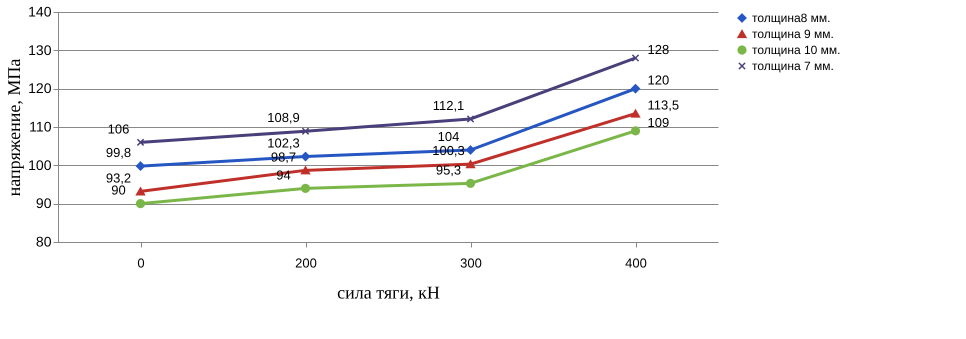 The image size is (966, 339). I want to click on y-tick-label: 100, so click(40, 164).